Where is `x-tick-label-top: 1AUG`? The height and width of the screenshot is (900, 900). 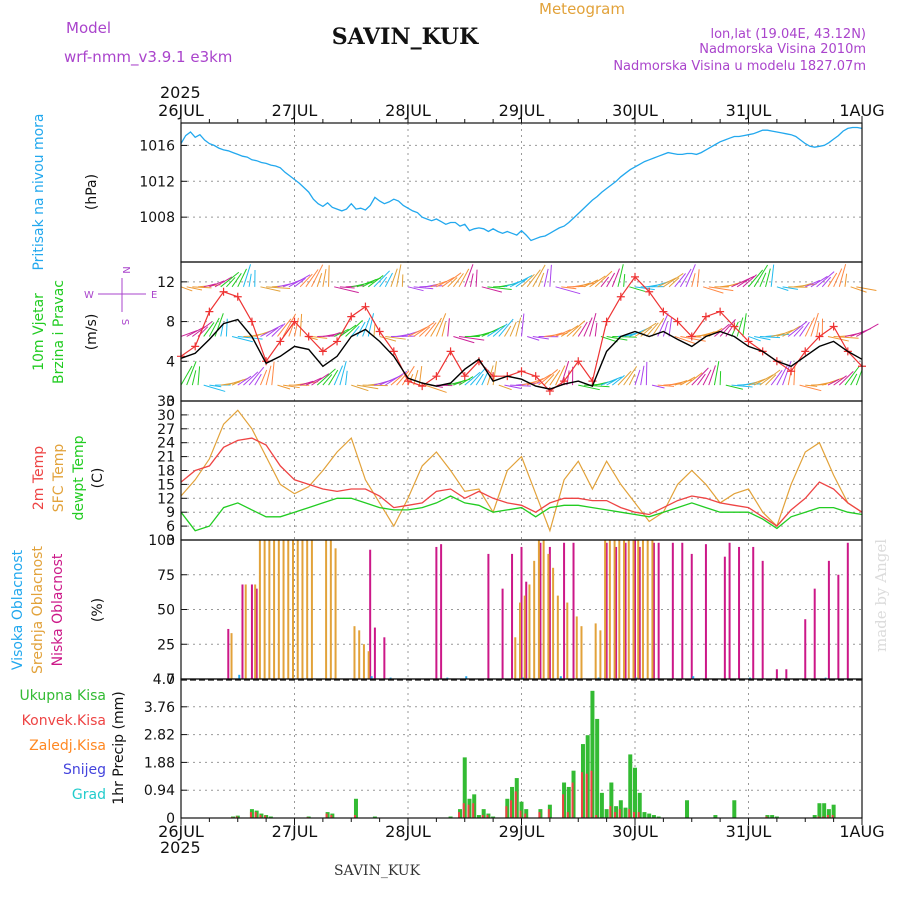 x-tick-label-top: 1AUG is located at coordinates (861, 110).